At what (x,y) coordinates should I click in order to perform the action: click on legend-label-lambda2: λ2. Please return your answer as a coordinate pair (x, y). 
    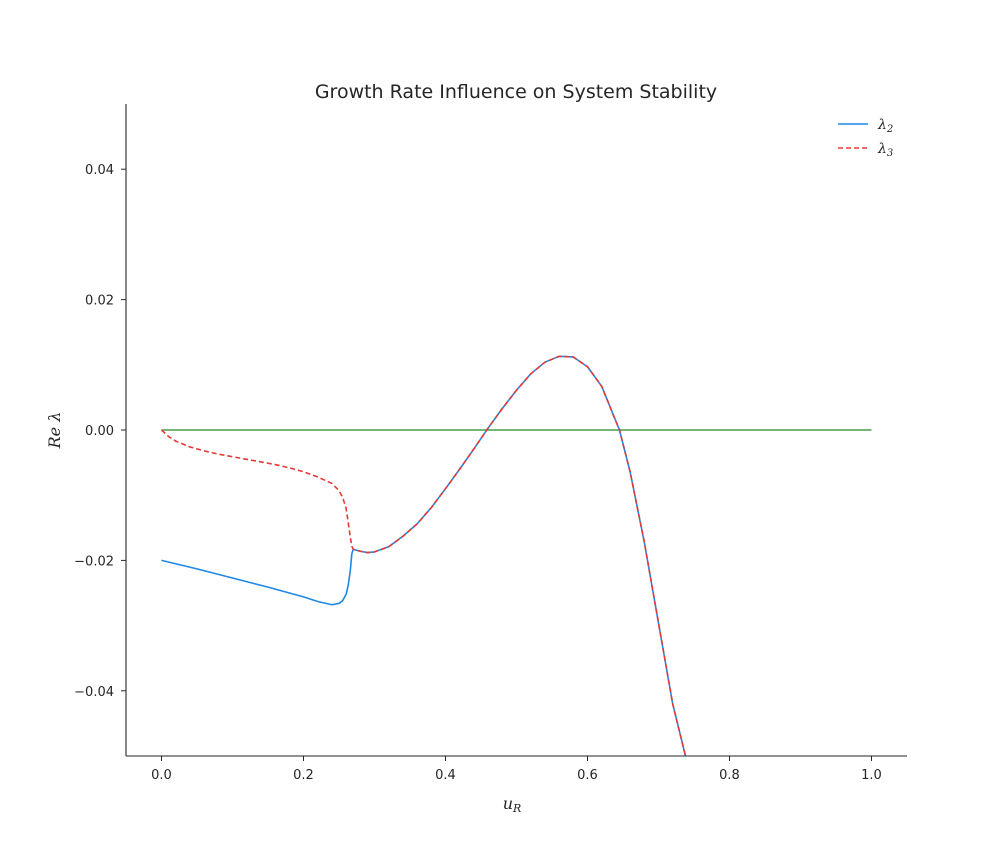
    Looking at the image, I should click on (885, 126).